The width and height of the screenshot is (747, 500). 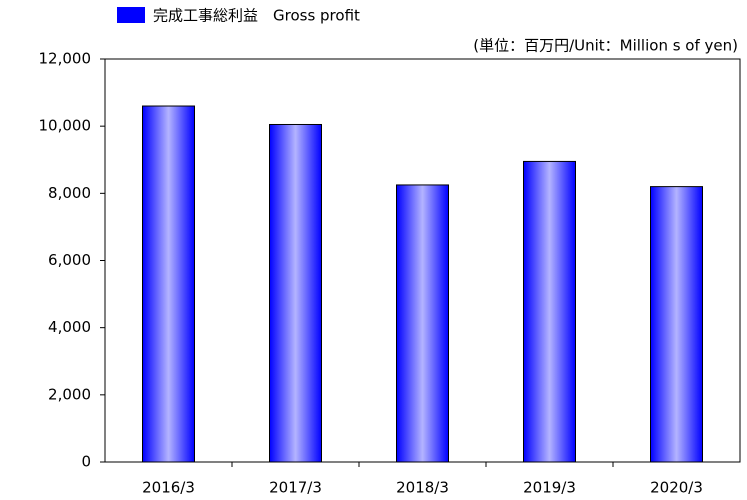 What do you see at coordinates (605, 46) in the screenshot?
I see `unit-note: (単位：百万円/Unit：Million s of yen)` at bounding box center [605, 46].